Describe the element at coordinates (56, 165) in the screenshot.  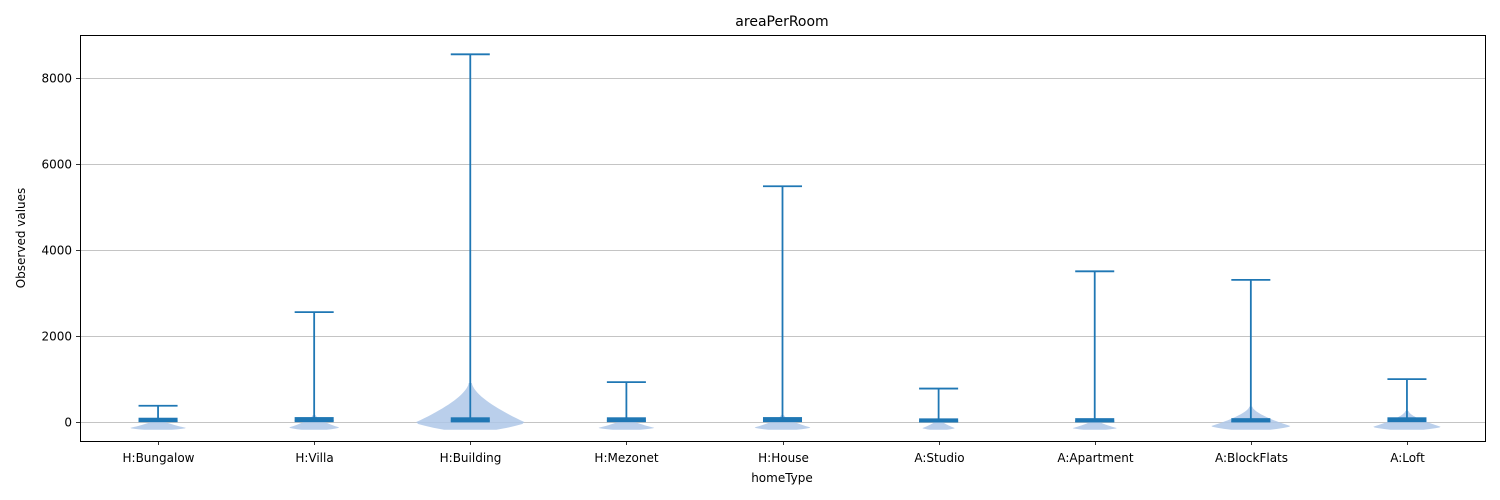
I see `y-tick-label: 6000` at that location.